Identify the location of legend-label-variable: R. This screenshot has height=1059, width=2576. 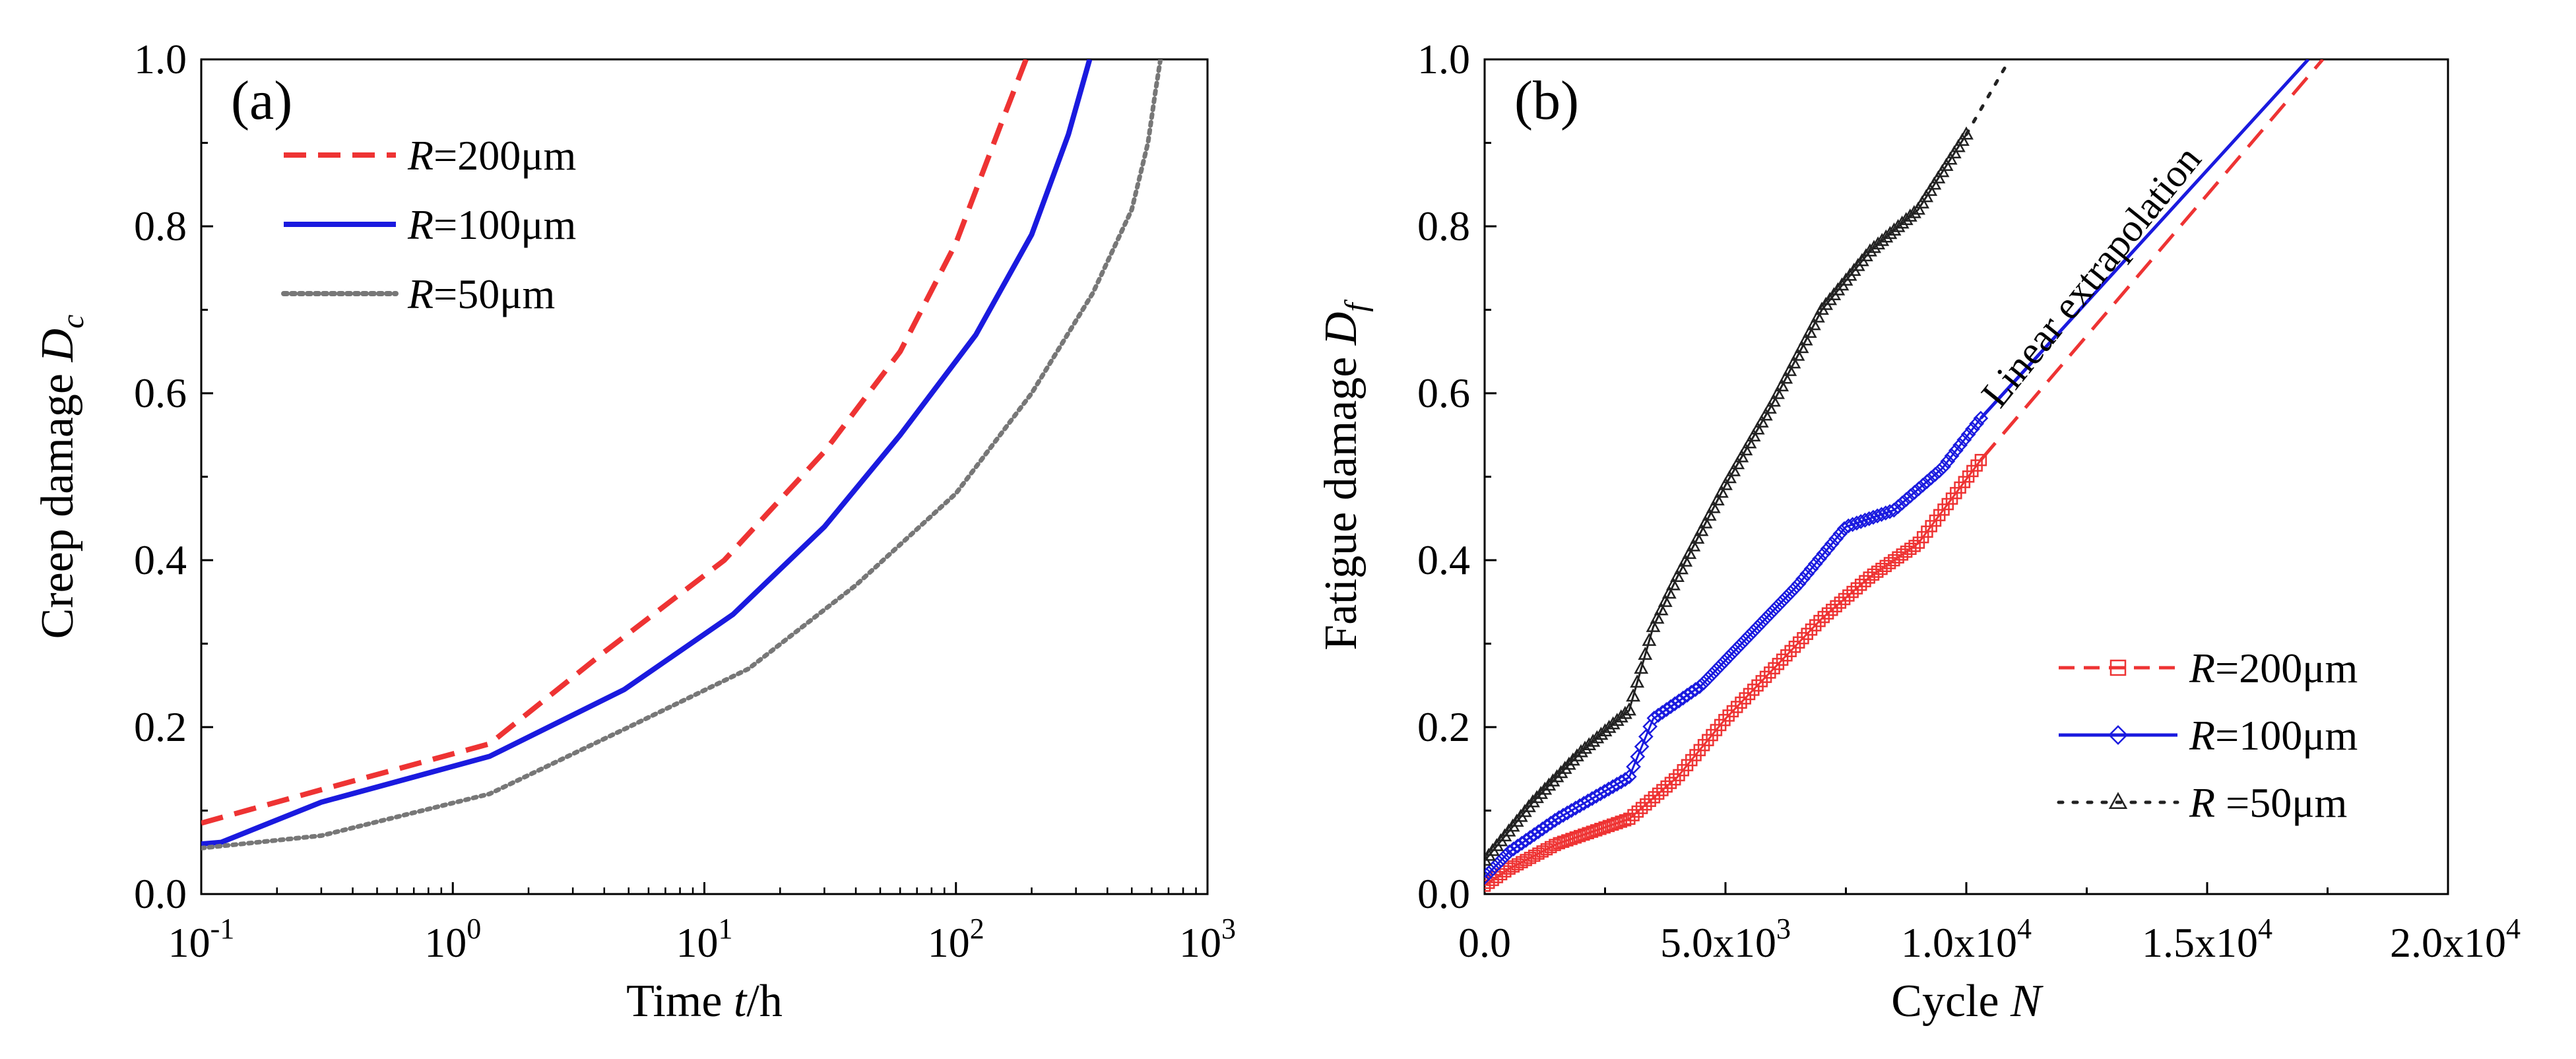
(420, 155).